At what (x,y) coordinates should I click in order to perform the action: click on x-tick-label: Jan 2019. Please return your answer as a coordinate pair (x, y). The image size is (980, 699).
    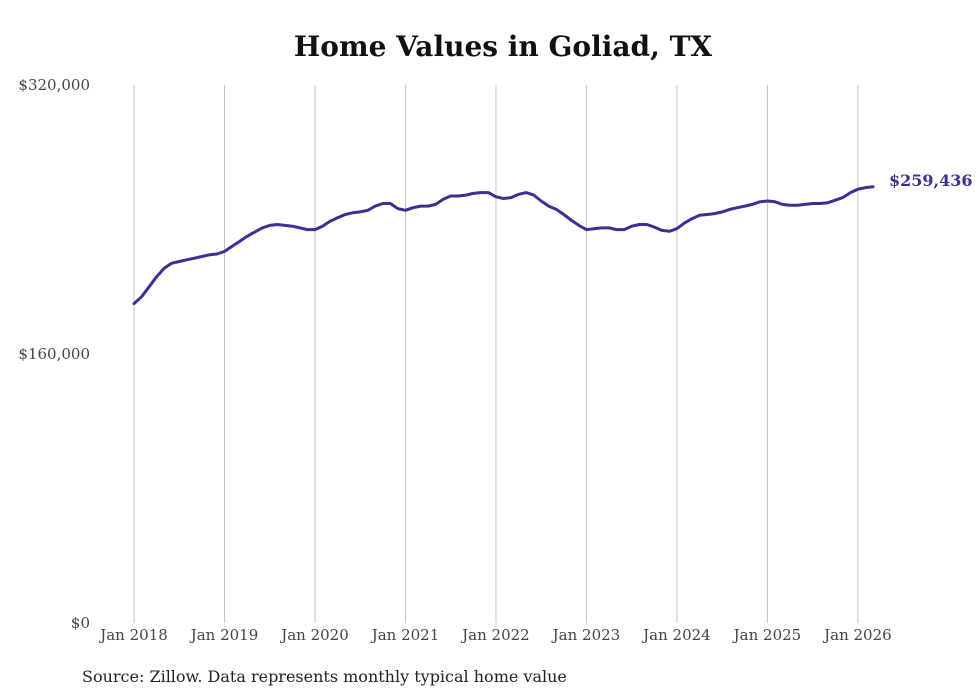
    Looking at the image, I should click on (224, 635).